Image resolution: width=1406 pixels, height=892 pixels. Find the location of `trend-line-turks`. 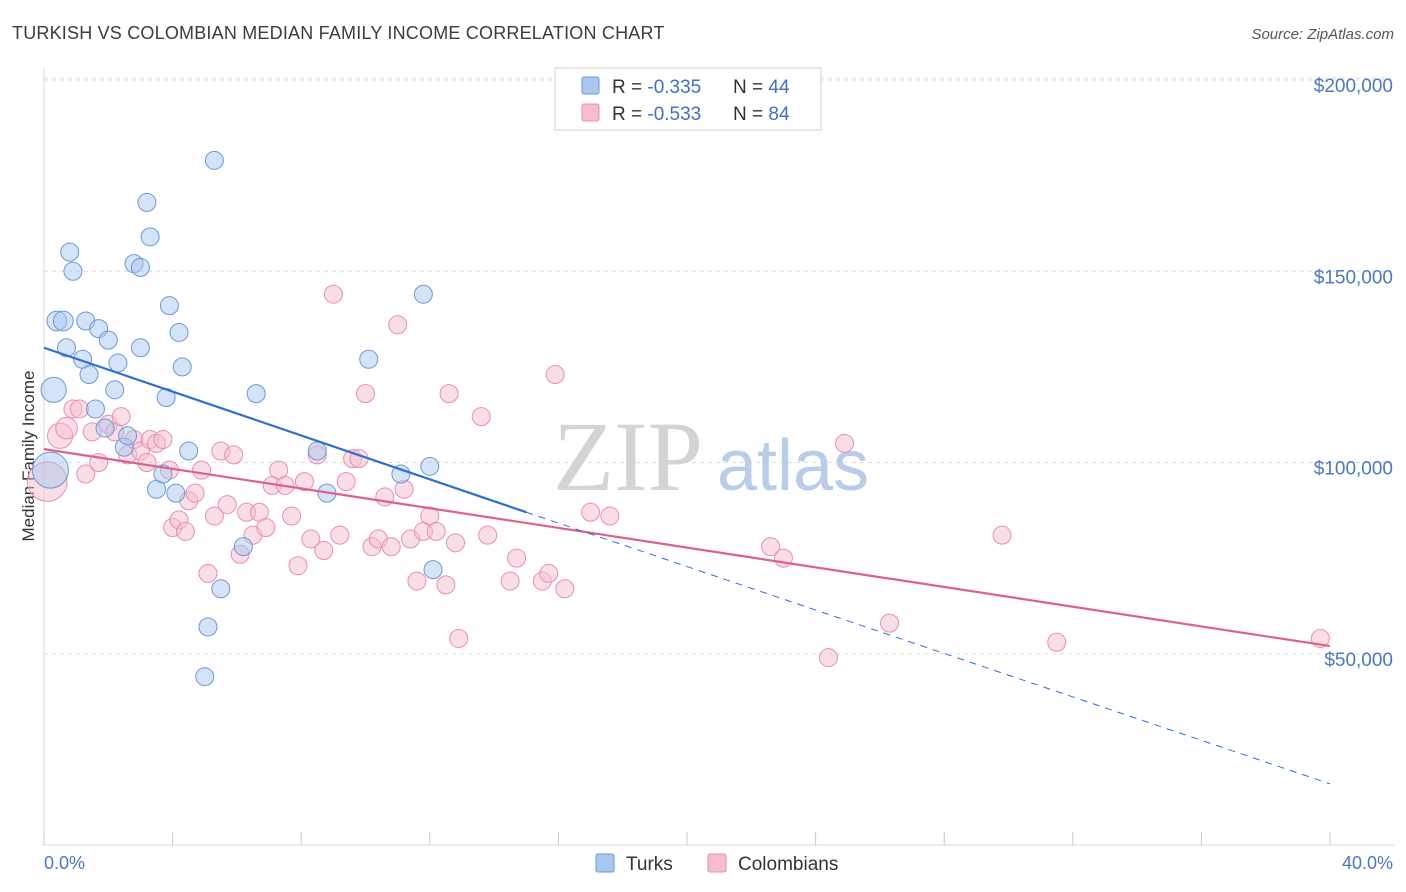

trend-line-turks is located at coordinates (285, 430).